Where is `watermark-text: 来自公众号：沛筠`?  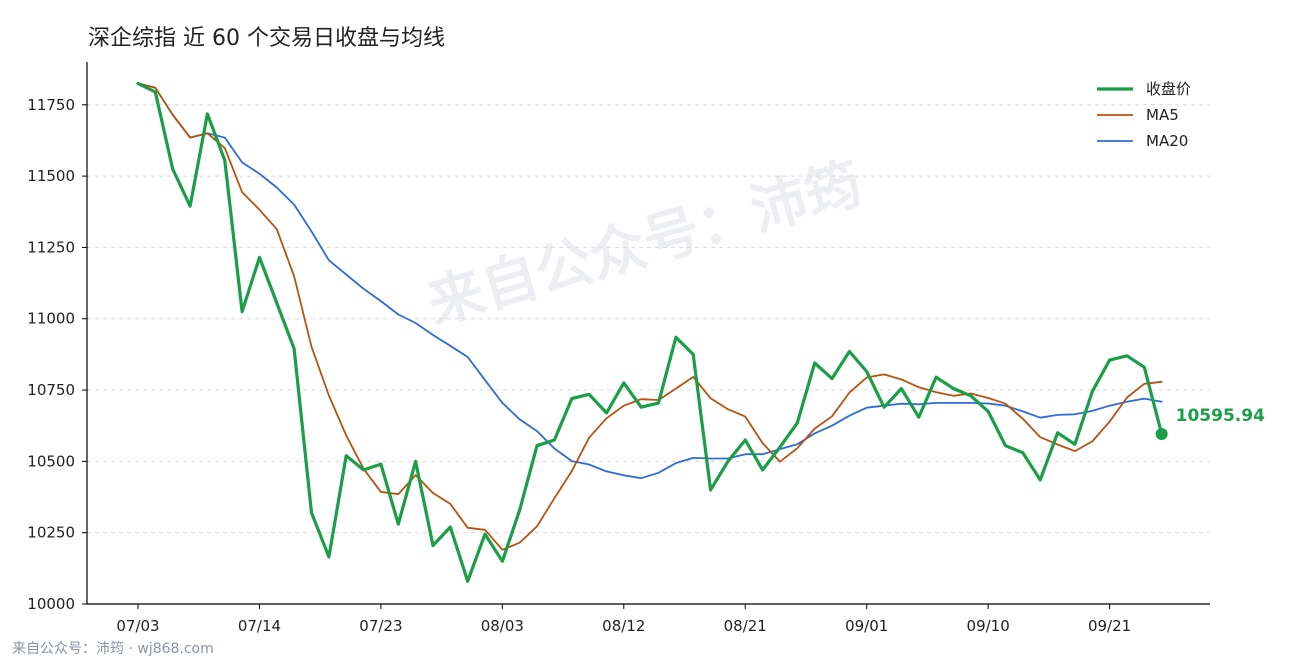
watermark-text: 来自公众号：沛筠 is located at coordinates (645, 244).